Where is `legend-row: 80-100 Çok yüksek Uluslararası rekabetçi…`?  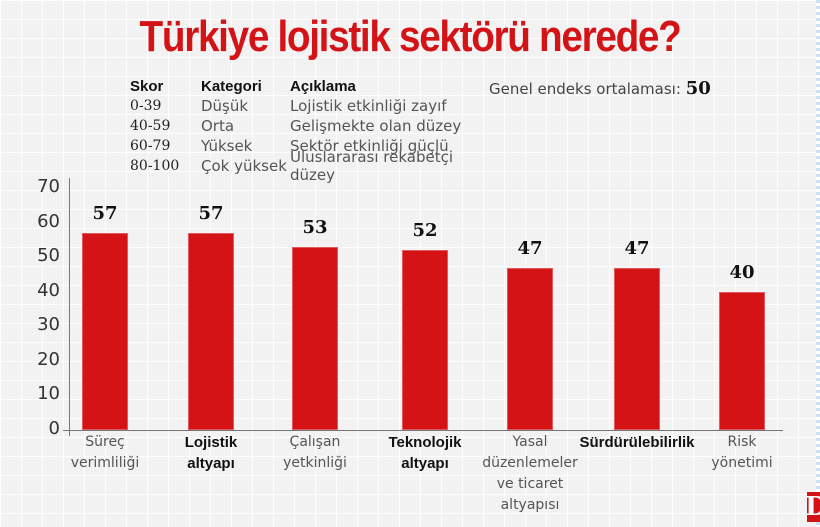 legend-row: 80-100 Çok yüksek Uluslararası rekabetçi… is located at coordinates (310, 166).